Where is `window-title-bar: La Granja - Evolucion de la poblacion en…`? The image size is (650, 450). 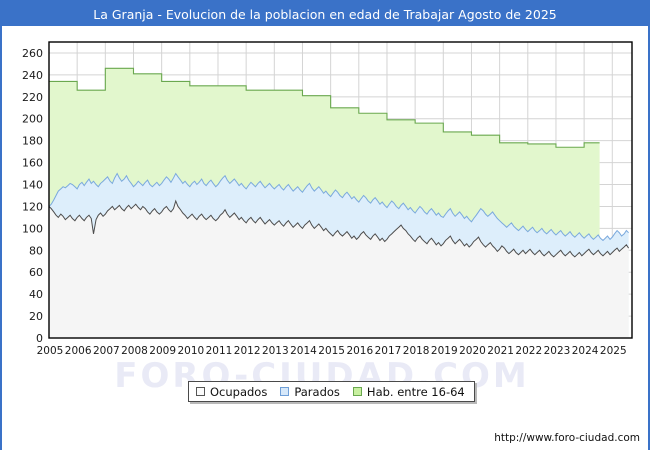 window-title-bar: La Granja - Evolucion de la poblacion en… is located at coordinates (325, 14).